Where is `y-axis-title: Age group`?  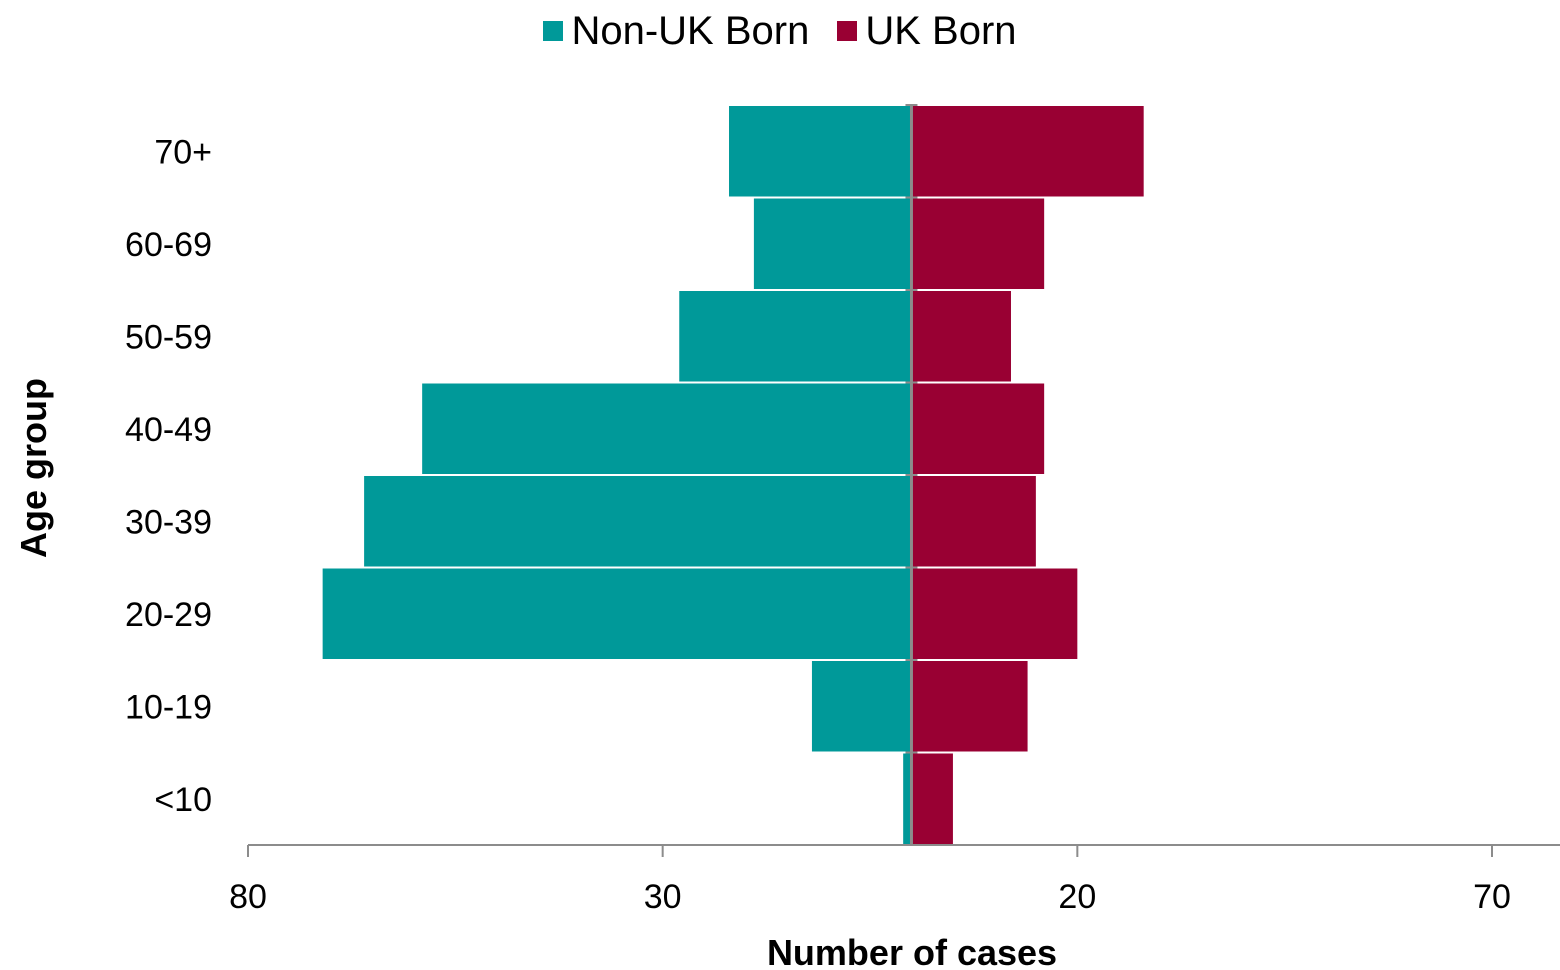
y-axis-title: Age group is located at coordinates (33, 468).